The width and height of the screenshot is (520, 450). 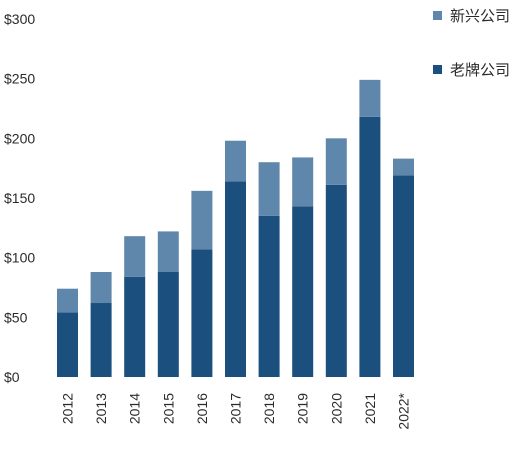 I want to click on y-tick-label: $0, so click(x=12, y=377).